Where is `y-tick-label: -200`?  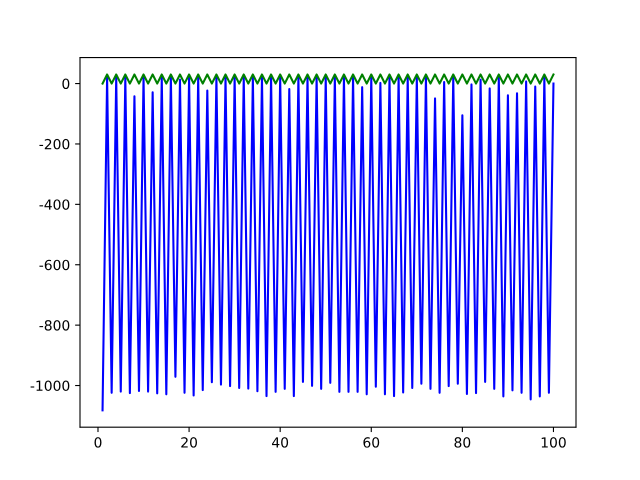
y-tick-label: -200 is located at coordinates (54, 144).